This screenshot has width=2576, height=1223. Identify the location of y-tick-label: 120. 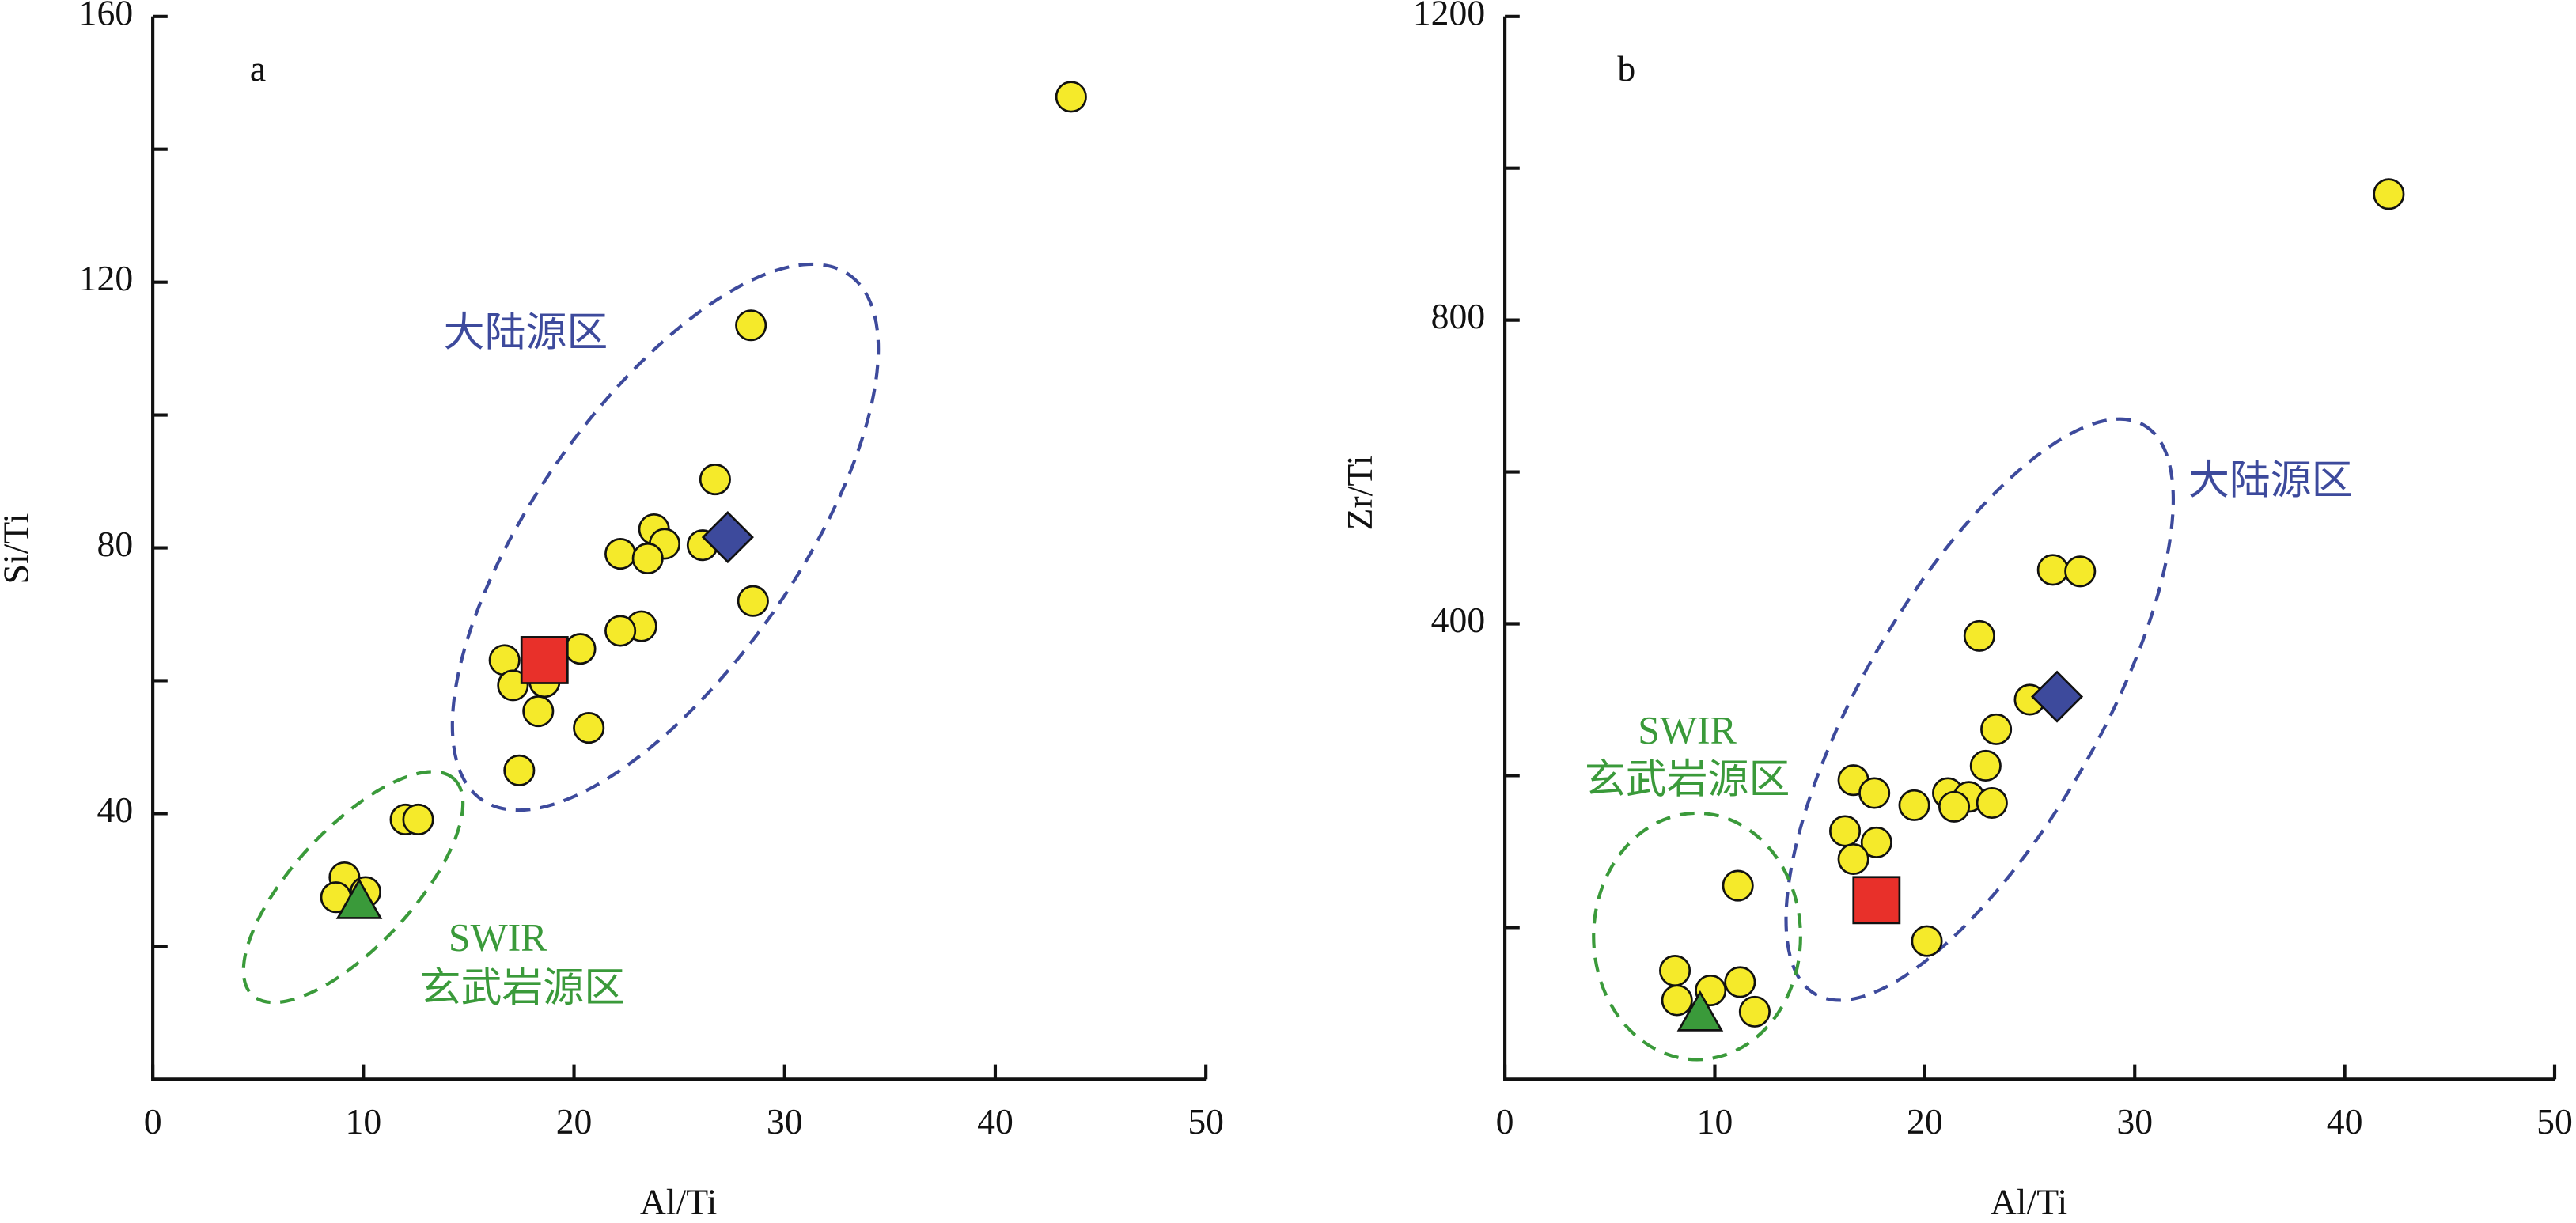
(106, 278).